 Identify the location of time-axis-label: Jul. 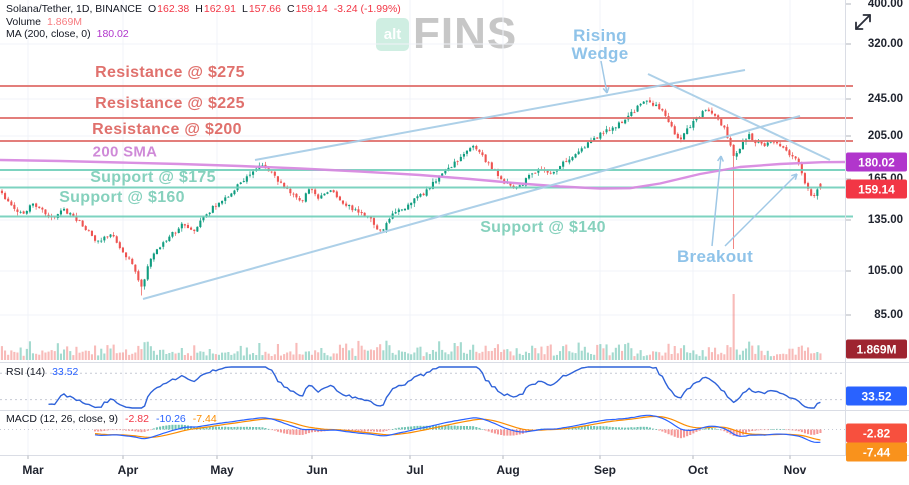
(415, 470).